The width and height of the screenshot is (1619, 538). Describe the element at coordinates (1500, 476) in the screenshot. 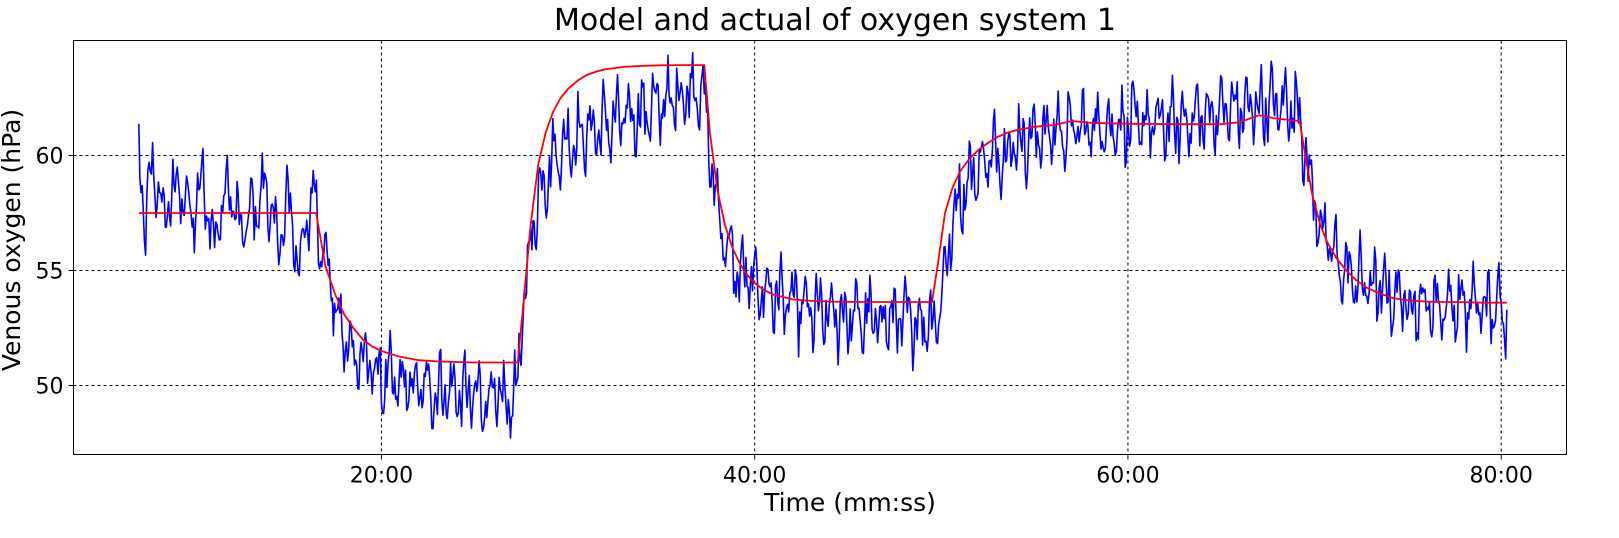

I see `x-tick-label: 80:00` at that location.